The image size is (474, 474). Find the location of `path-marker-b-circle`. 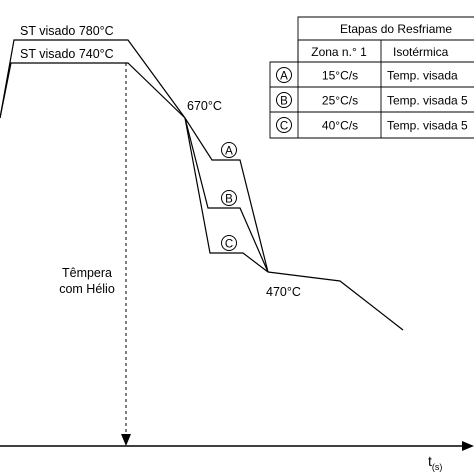

path-marker-b-circle is located at coordinates (229, 198).